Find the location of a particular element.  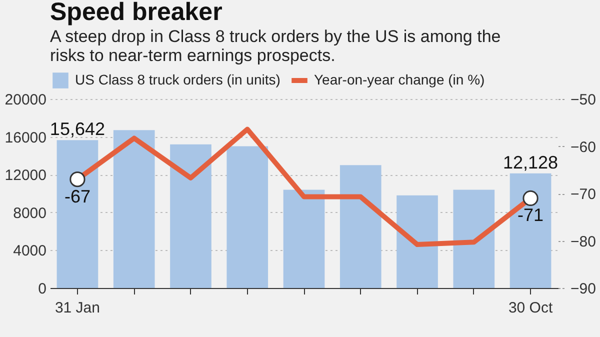

x-tick-label: 30 Oct is located at coordinates (531, 308).